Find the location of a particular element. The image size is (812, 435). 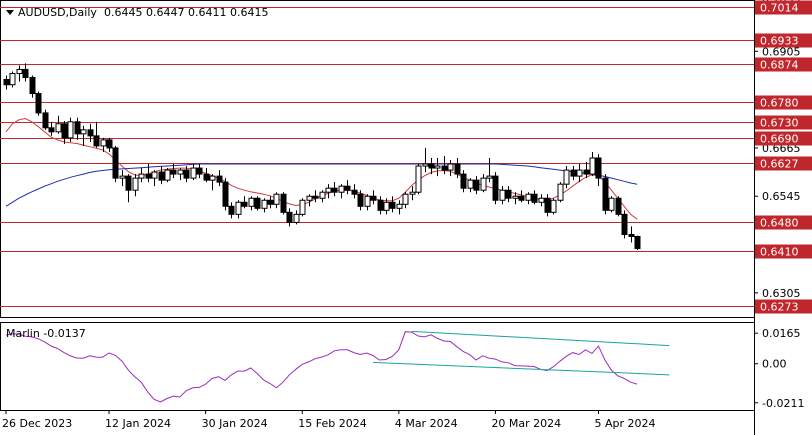

level-price-label: 0.6780 is located at coordinates (779, 103).